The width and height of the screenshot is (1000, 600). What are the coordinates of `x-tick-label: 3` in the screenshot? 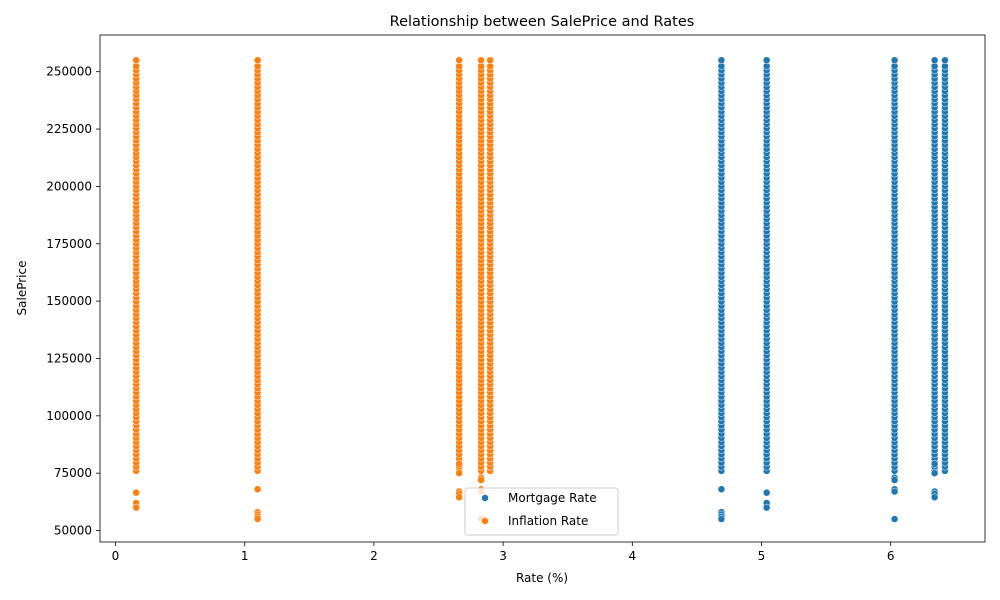 It's located at (503, 556).